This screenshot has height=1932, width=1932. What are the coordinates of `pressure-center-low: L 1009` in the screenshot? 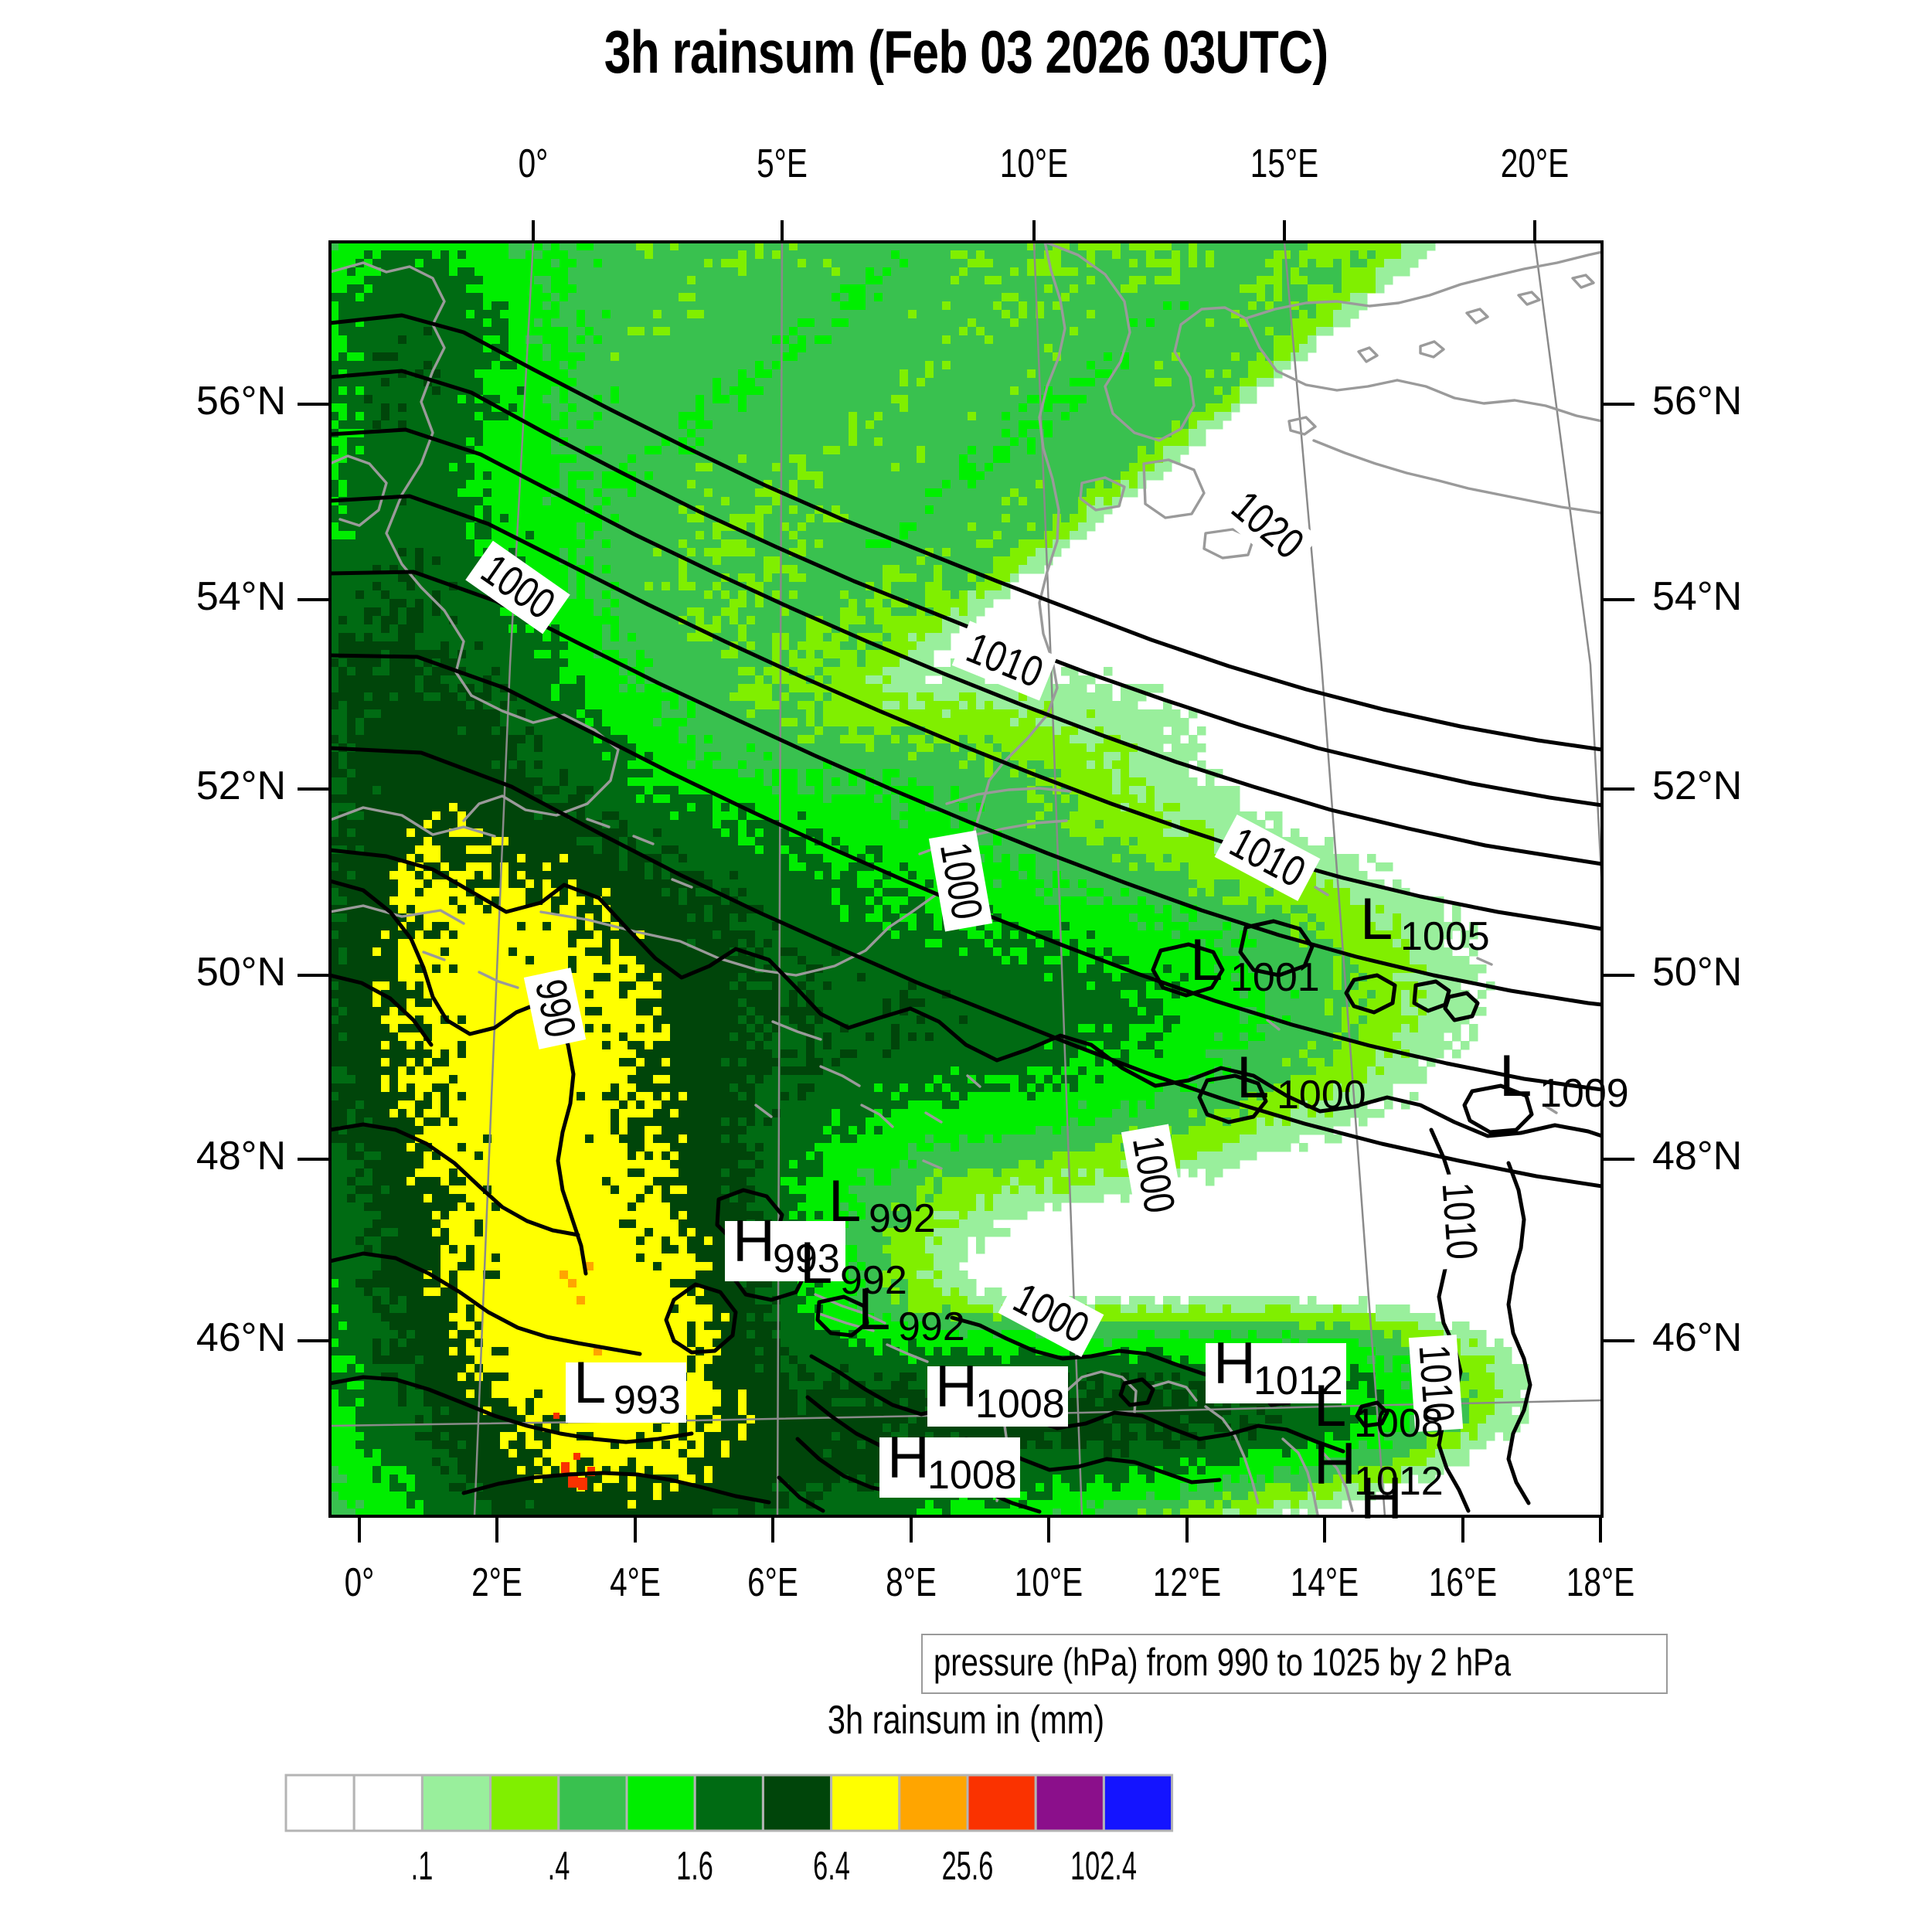 It's located at (1564, 1079).